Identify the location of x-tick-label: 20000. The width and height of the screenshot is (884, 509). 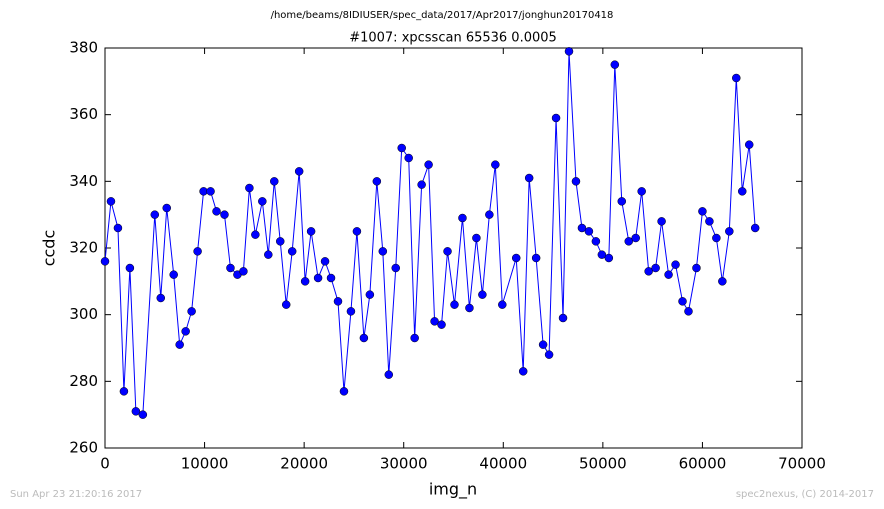
(304, 464).